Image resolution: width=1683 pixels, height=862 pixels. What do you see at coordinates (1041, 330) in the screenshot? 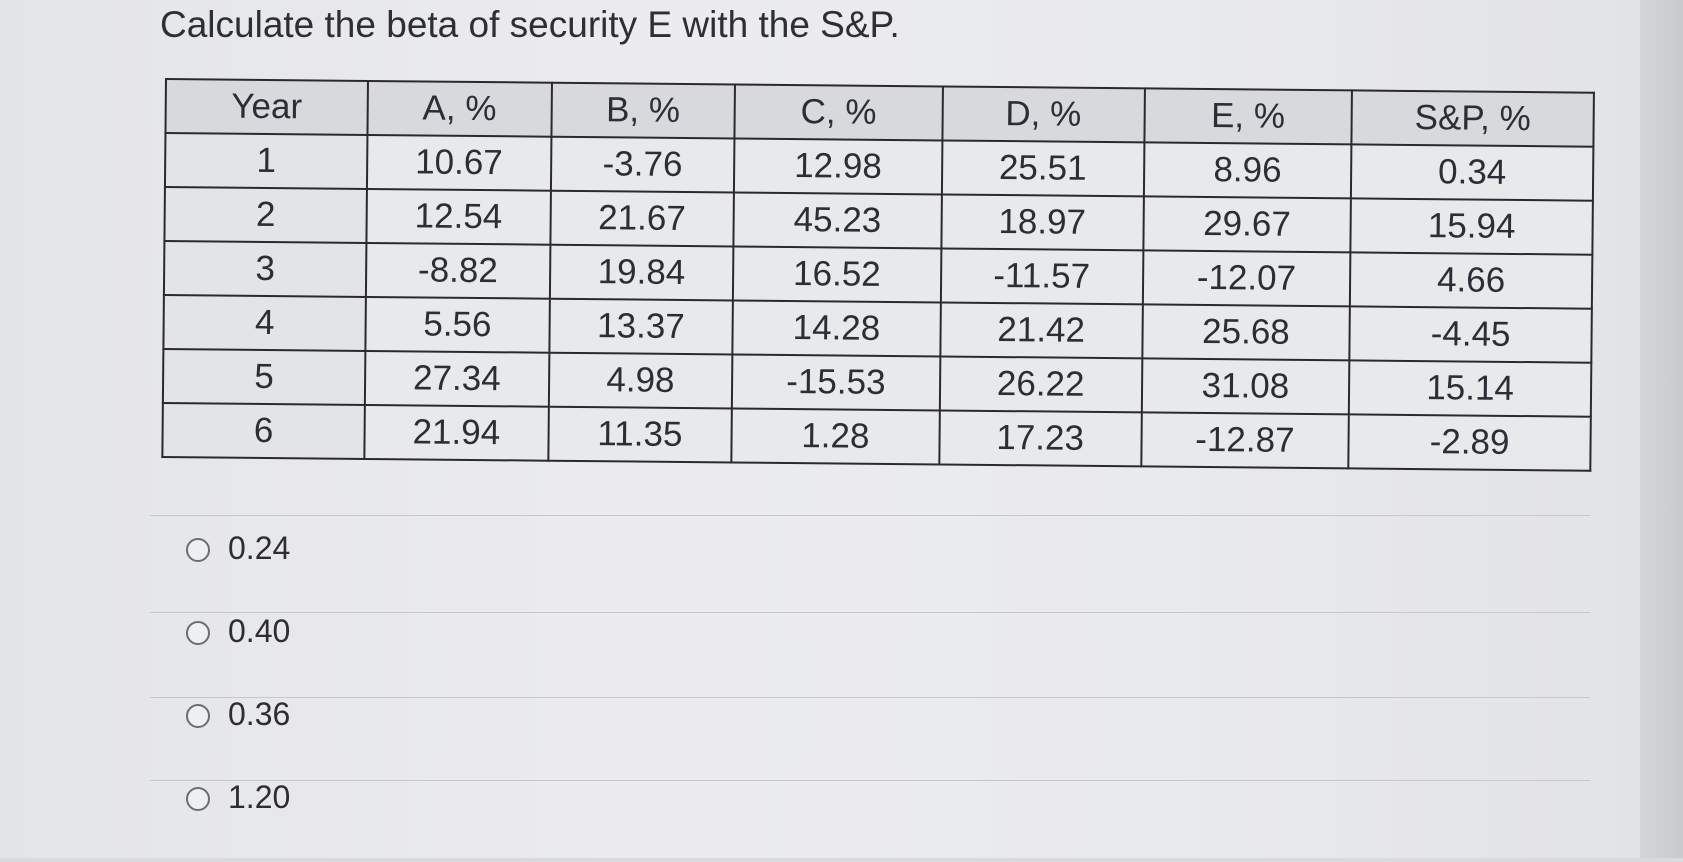
I see `cell-d: 21.42` at bounding box center [1041, 330].